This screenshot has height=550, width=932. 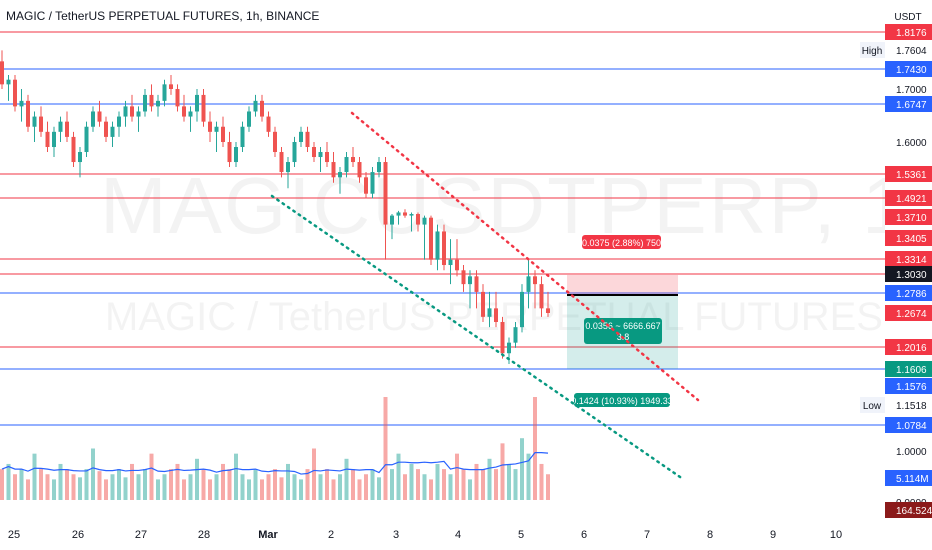 I want to click on time-axis: 25 26 27 28 Mar 2 3 4 5 6 7 8 9 10, so click(x=442, y=536).